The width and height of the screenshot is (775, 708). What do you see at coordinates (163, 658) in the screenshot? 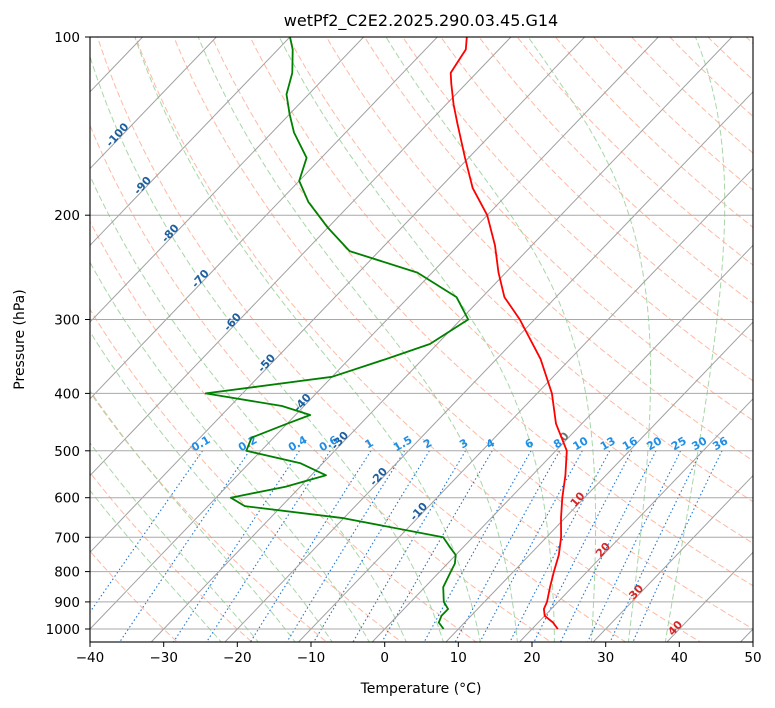
I see `x-tick-label: −30` at bounding box center [163, 658].